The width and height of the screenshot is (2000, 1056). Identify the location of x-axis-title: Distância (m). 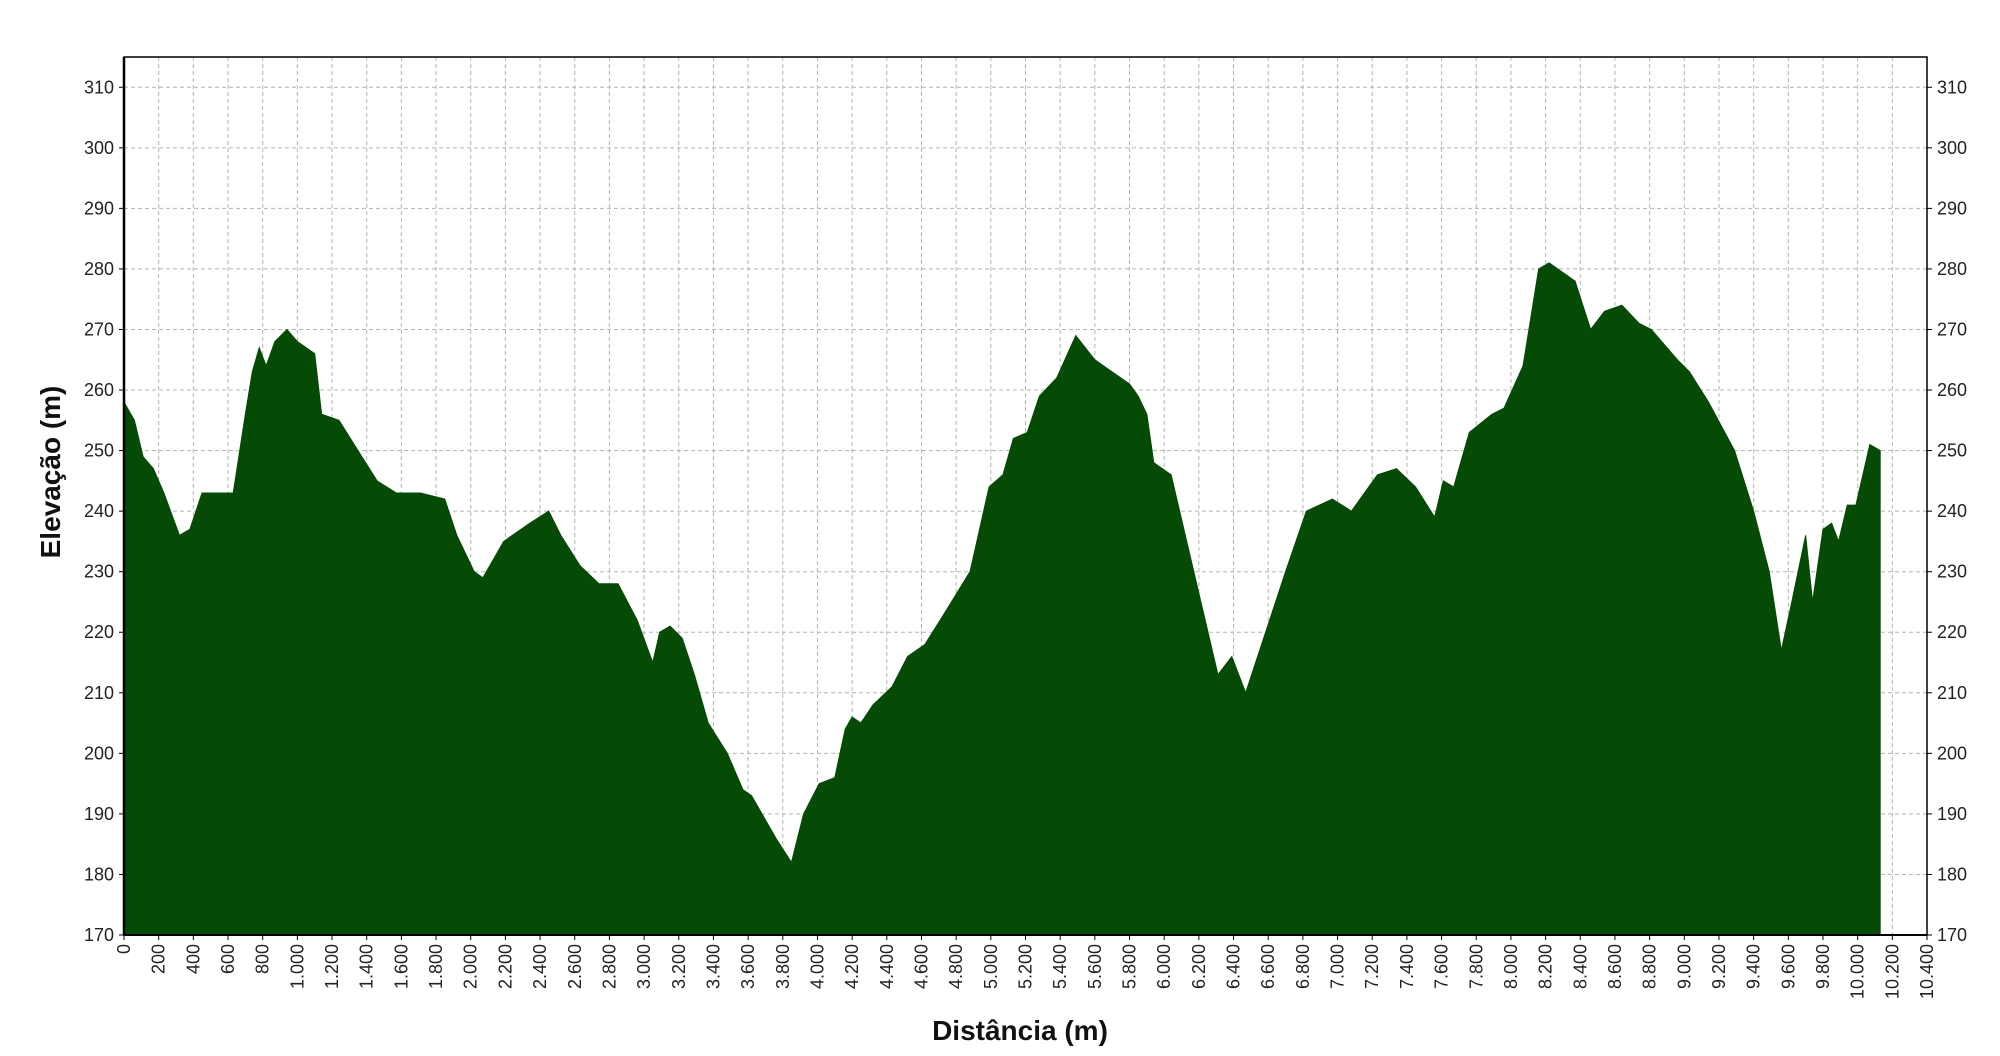
(1020, 1030).